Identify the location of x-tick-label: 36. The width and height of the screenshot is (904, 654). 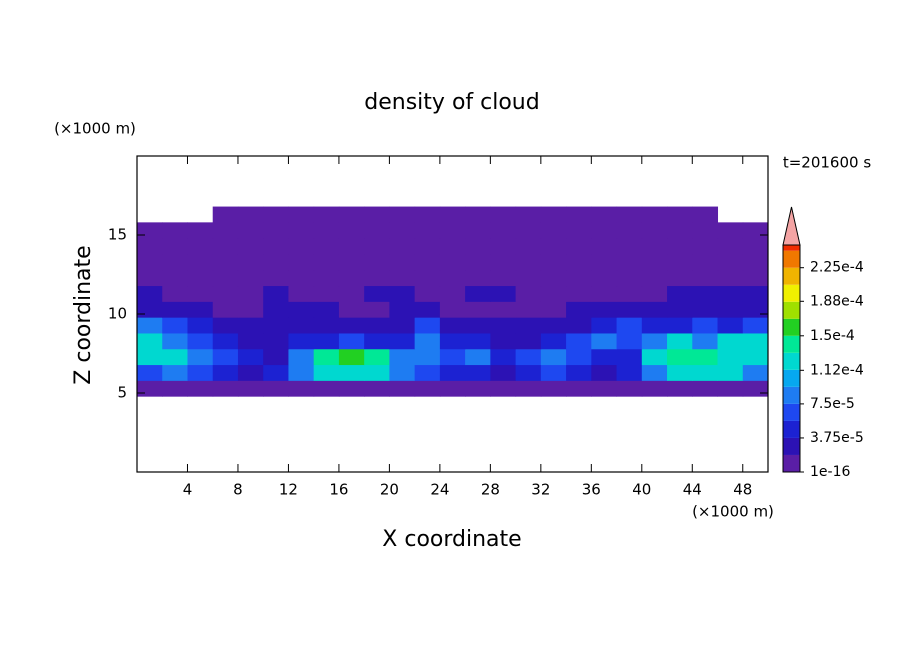
(591, 490).